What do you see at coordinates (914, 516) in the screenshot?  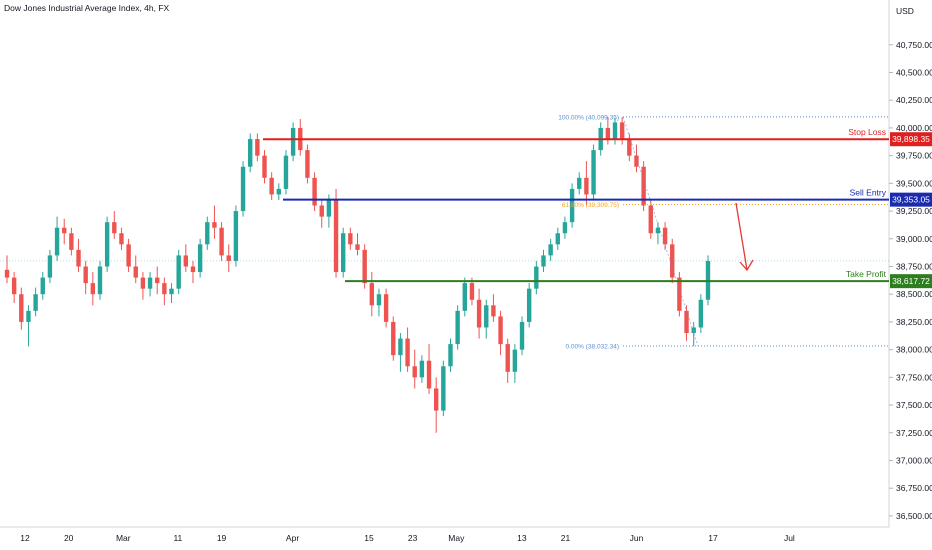 I see `y-tick-label: 36,500.00` at bounding box center [914, 516].